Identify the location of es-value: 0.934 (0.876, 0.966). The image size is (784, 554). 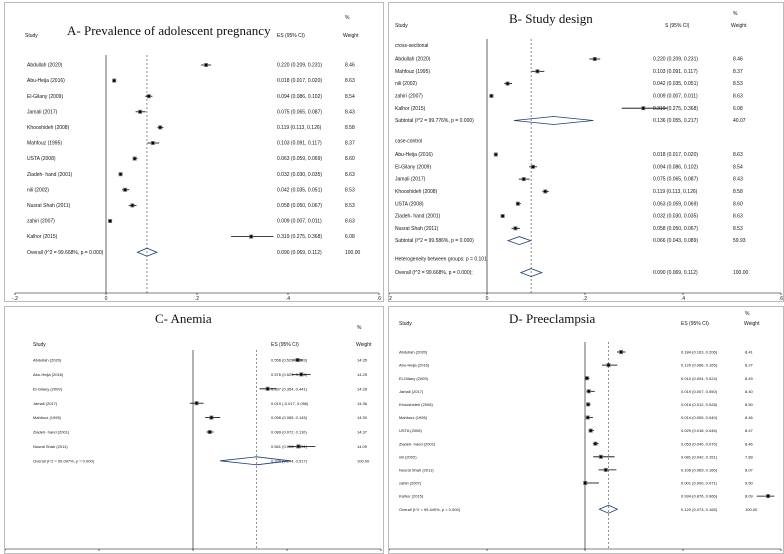
(699, 496).